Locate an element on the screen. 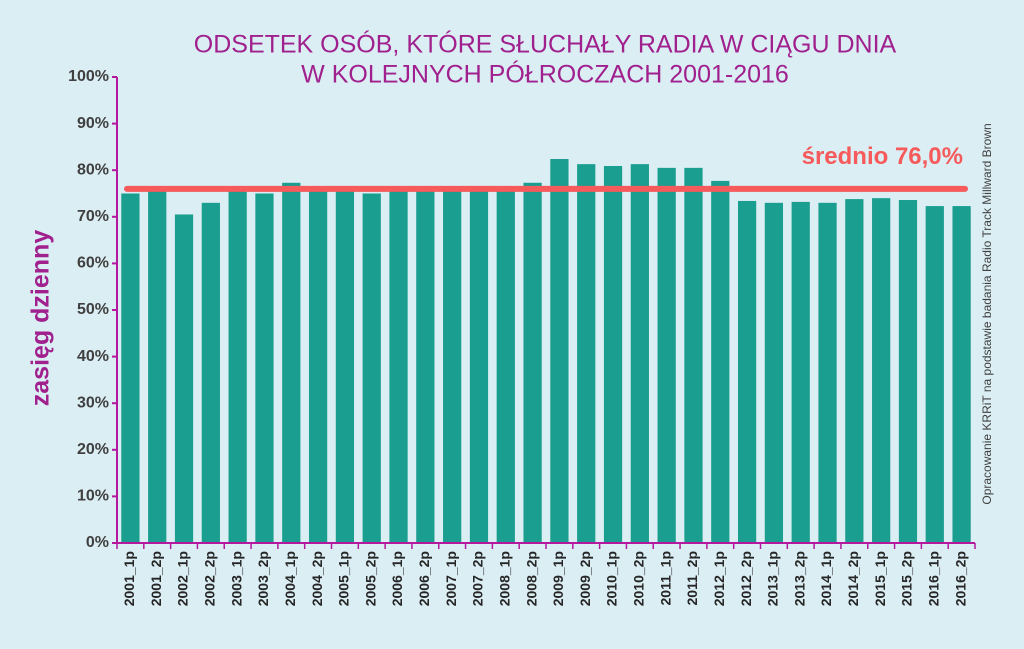  x-tick-label: 2015_1p is located at coordinates (880, 578).